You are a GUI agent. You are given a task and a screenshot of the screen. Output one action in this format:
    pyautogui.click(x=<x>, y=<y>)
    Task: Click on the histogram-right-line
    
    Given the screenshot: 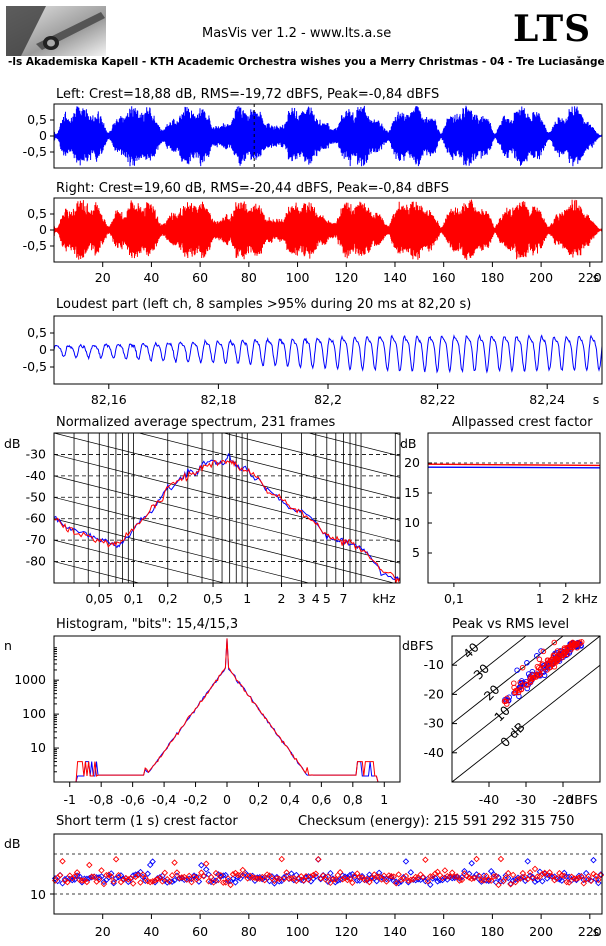 What is the action you would take?
    pyautogui.click(x=227, y=710)
    